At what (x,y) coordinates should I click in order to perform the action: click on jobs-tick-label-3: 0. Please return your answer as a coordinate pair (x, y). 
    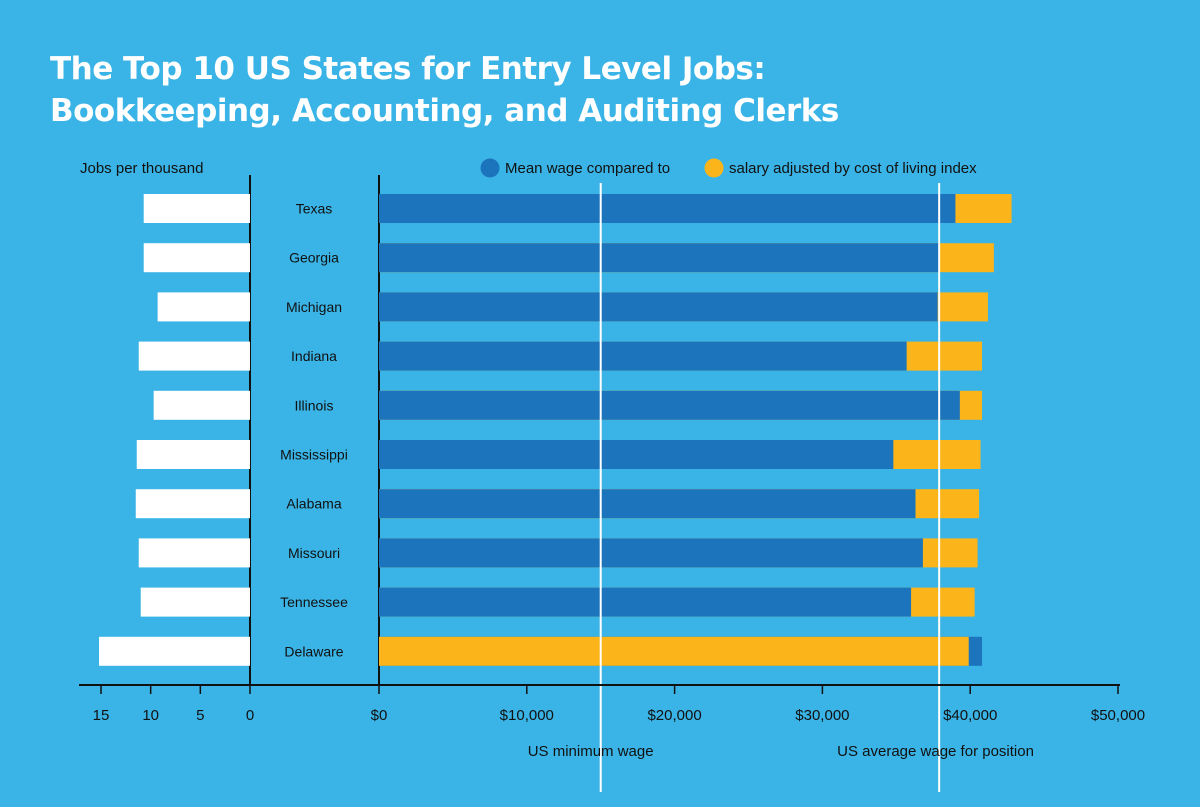
    Looking at the image, I should click on (250, 715).